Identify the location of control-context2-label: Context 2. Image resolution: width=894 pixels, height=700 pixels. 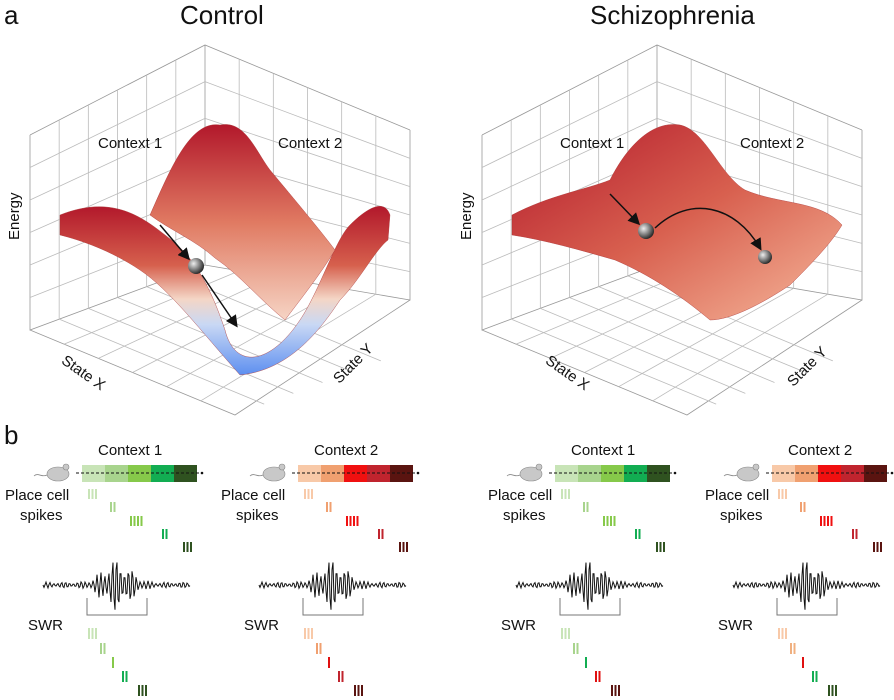
(310, 143).